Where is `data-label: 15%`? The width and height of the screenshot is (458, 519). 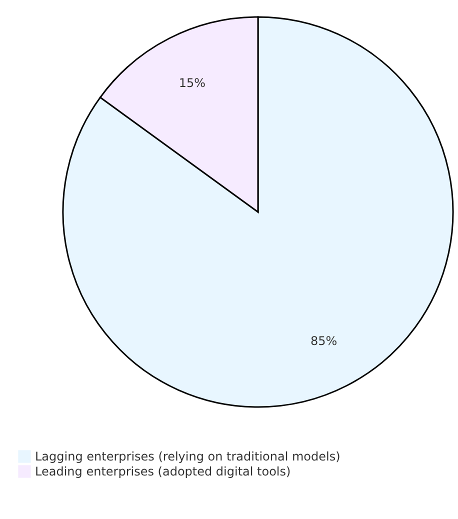 data-label: 15% is located at coordinates (192, 83).